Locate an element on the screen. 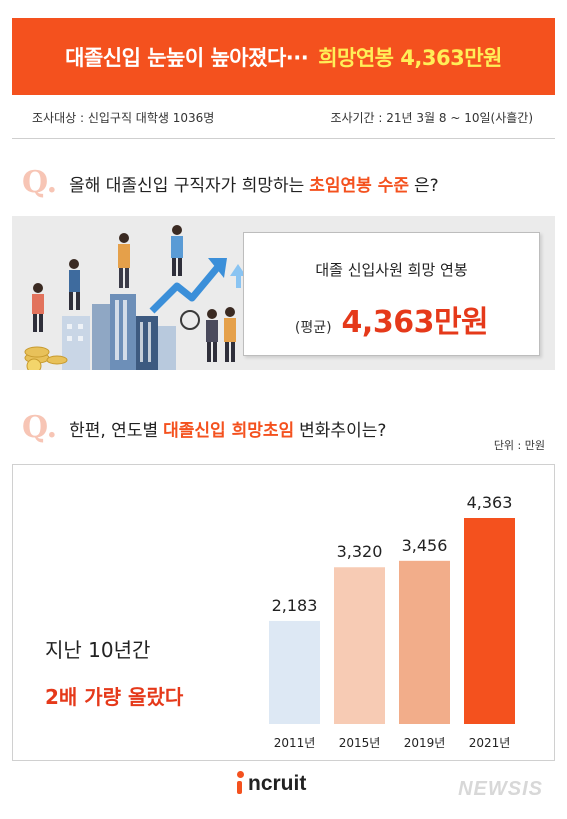  q1-suffix: 은? is located at coordinates (426, 185).